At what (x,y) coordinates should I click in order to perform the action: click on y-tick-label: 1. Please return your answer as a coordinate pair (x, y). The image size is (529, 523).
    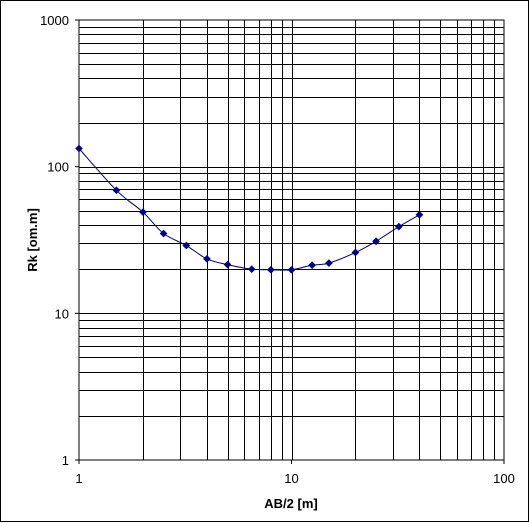
    Looking at the image, I should click on (65, 460).